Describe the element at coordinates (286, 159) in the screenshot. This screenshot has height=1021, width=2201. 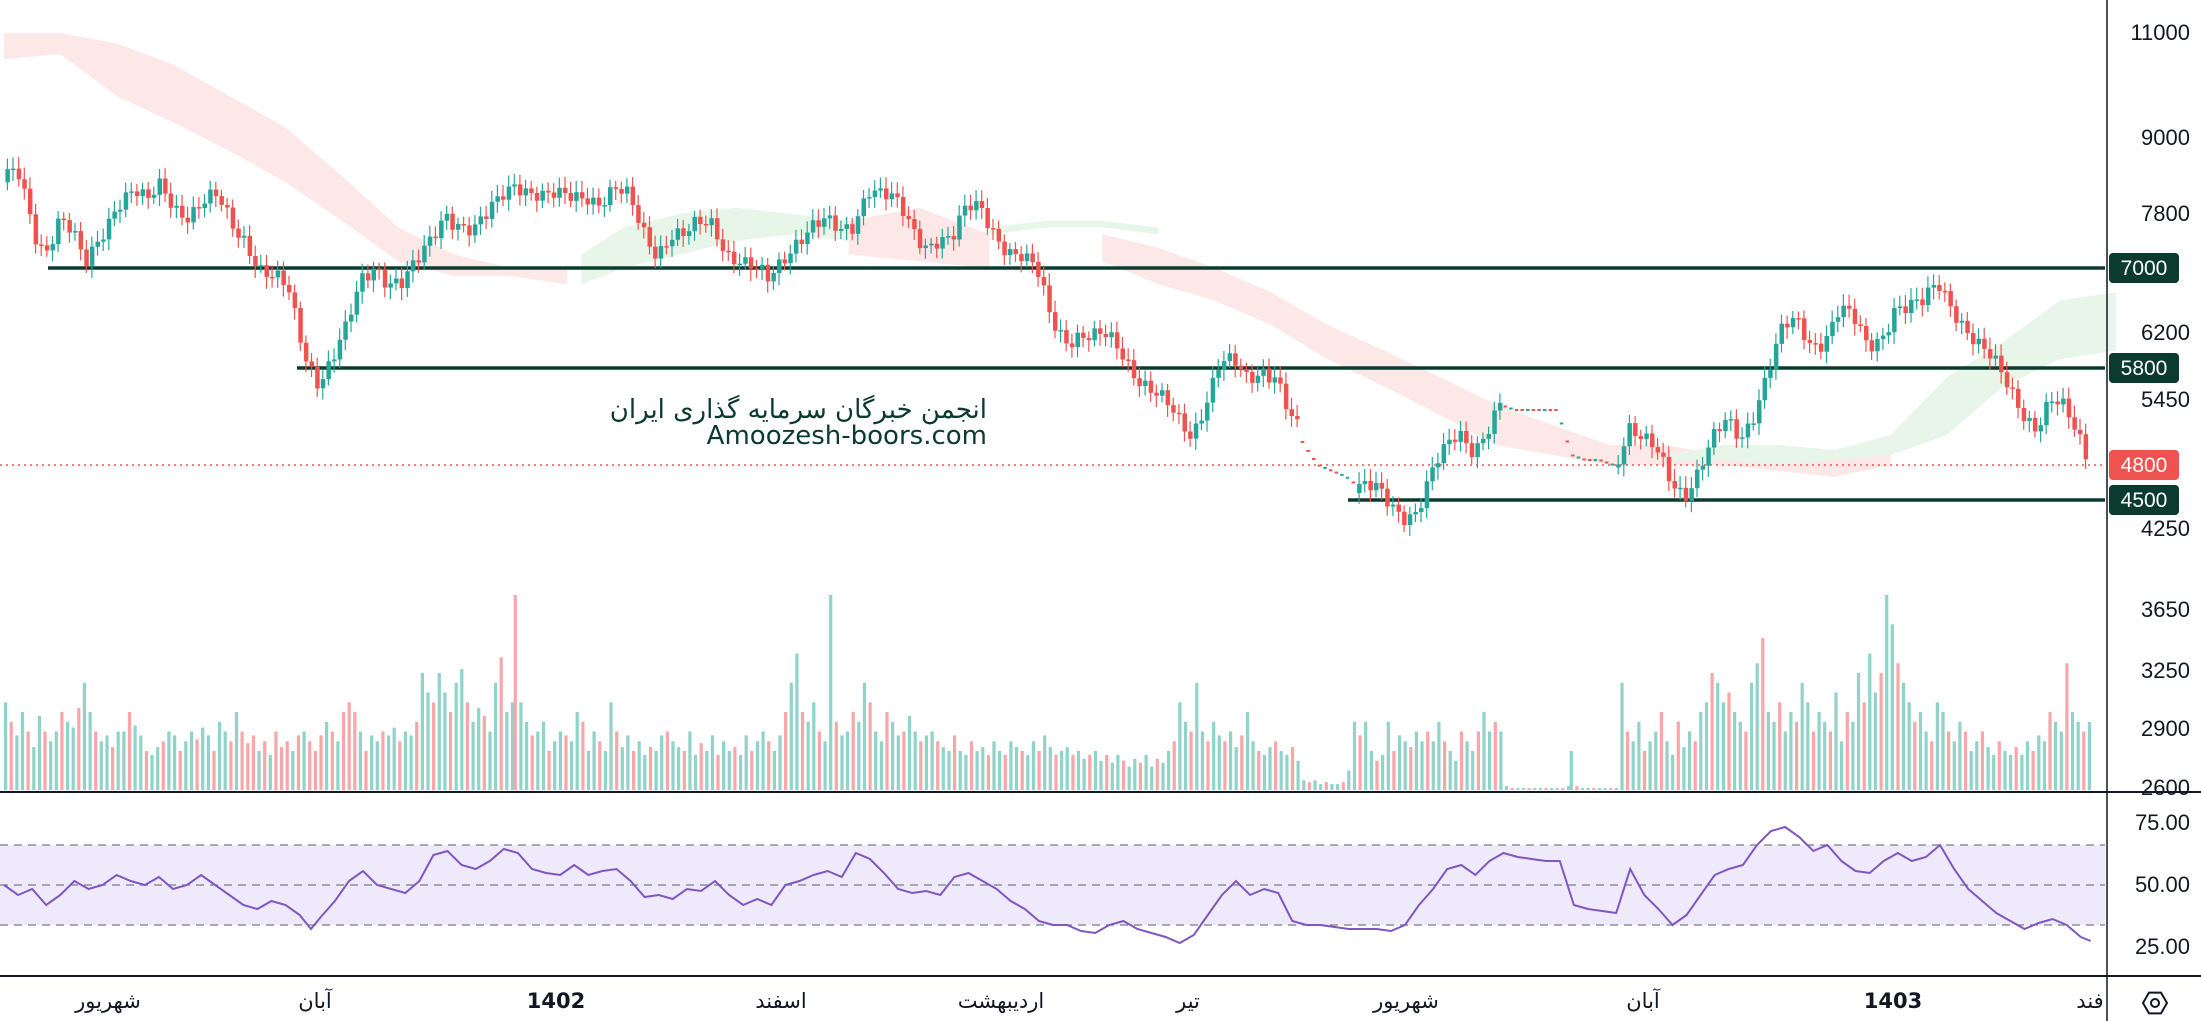
I see `cloud-bearish` at that location.